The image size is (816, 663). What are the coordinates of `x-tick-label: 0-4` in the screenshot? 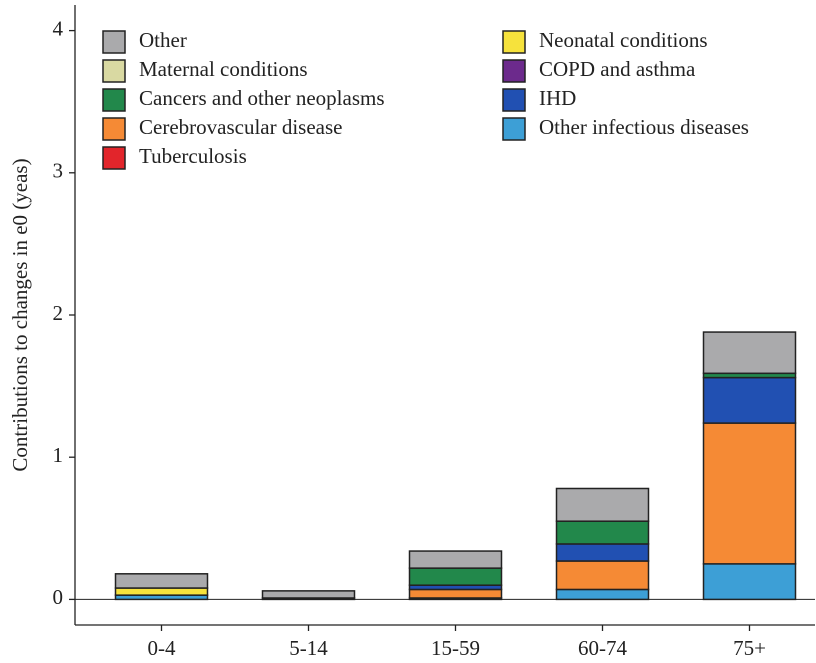 It's located at (162, 648).